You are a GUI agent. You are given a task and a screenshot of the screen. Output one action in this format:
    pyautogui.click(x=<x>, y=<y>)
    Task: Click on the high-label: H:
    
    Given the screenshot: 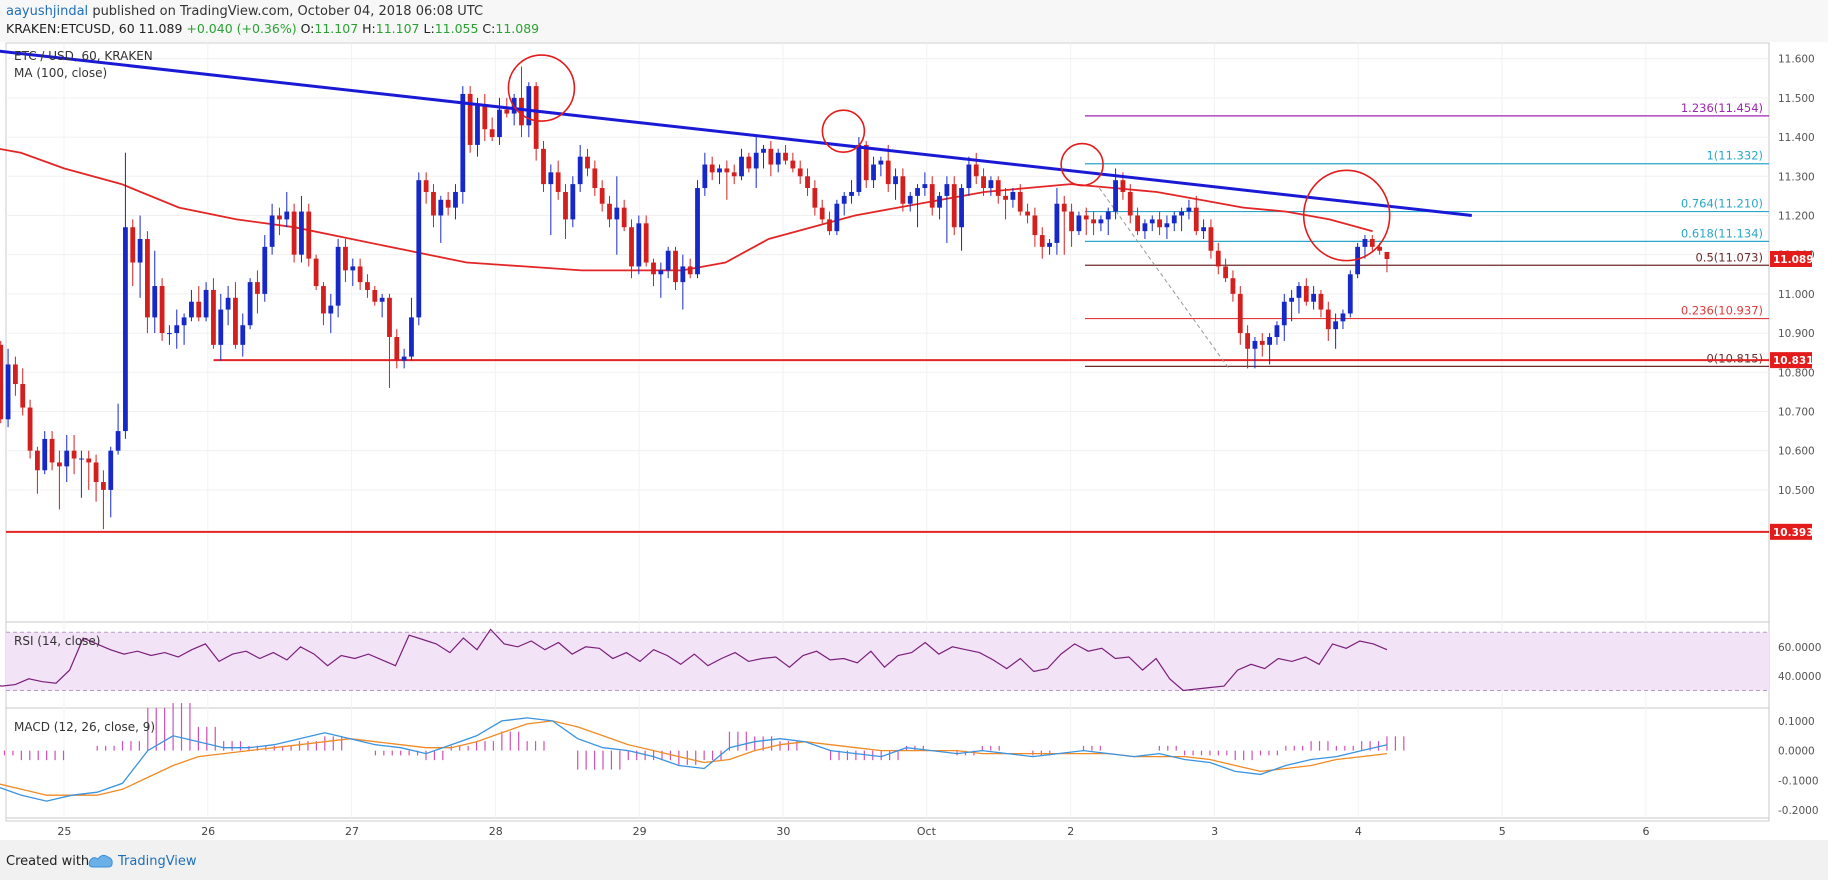 What is the action you would take?
    pyautogui.click(x=369, y=28)
    